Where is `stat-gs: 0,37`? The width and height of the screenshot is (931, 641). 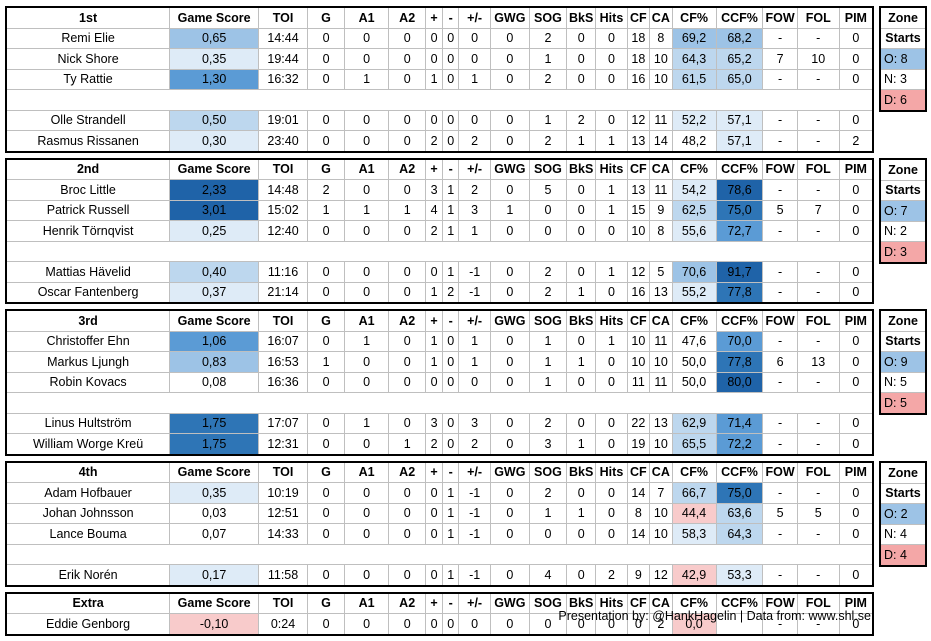
stat-gs: 0,37 is located at coordinates (215, 292).